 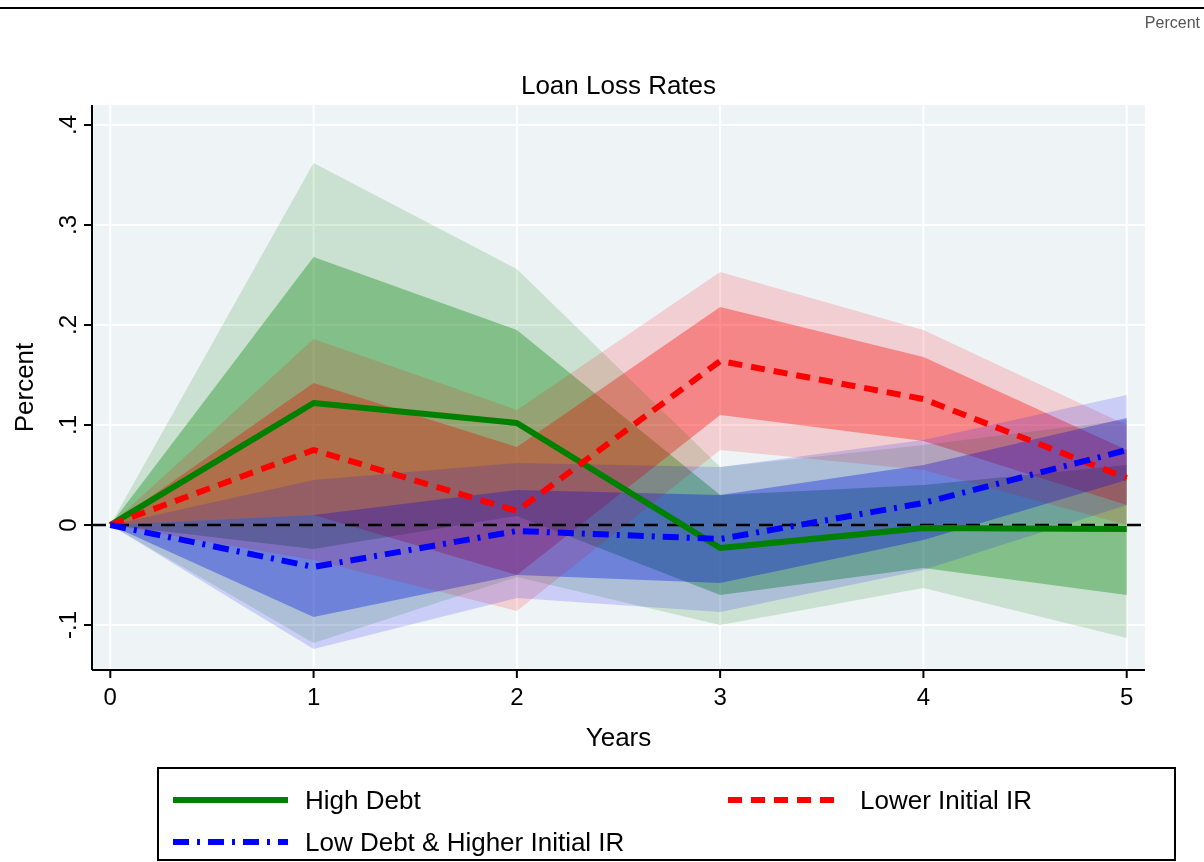 I want to click on x-tick-label: 2, so click(x=517, y=696).